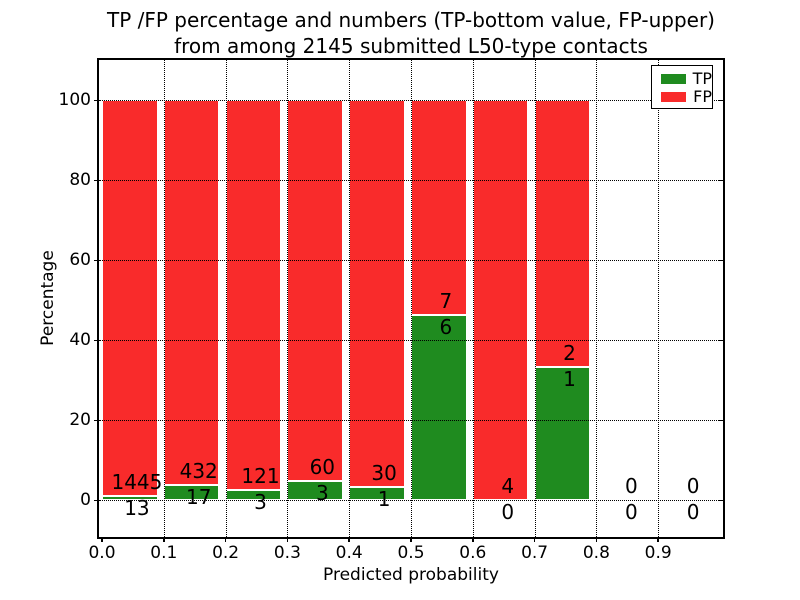  Describe the element at coordinates (85, 500) in the screenshot. I see `y-tick-label: 0` at that location.